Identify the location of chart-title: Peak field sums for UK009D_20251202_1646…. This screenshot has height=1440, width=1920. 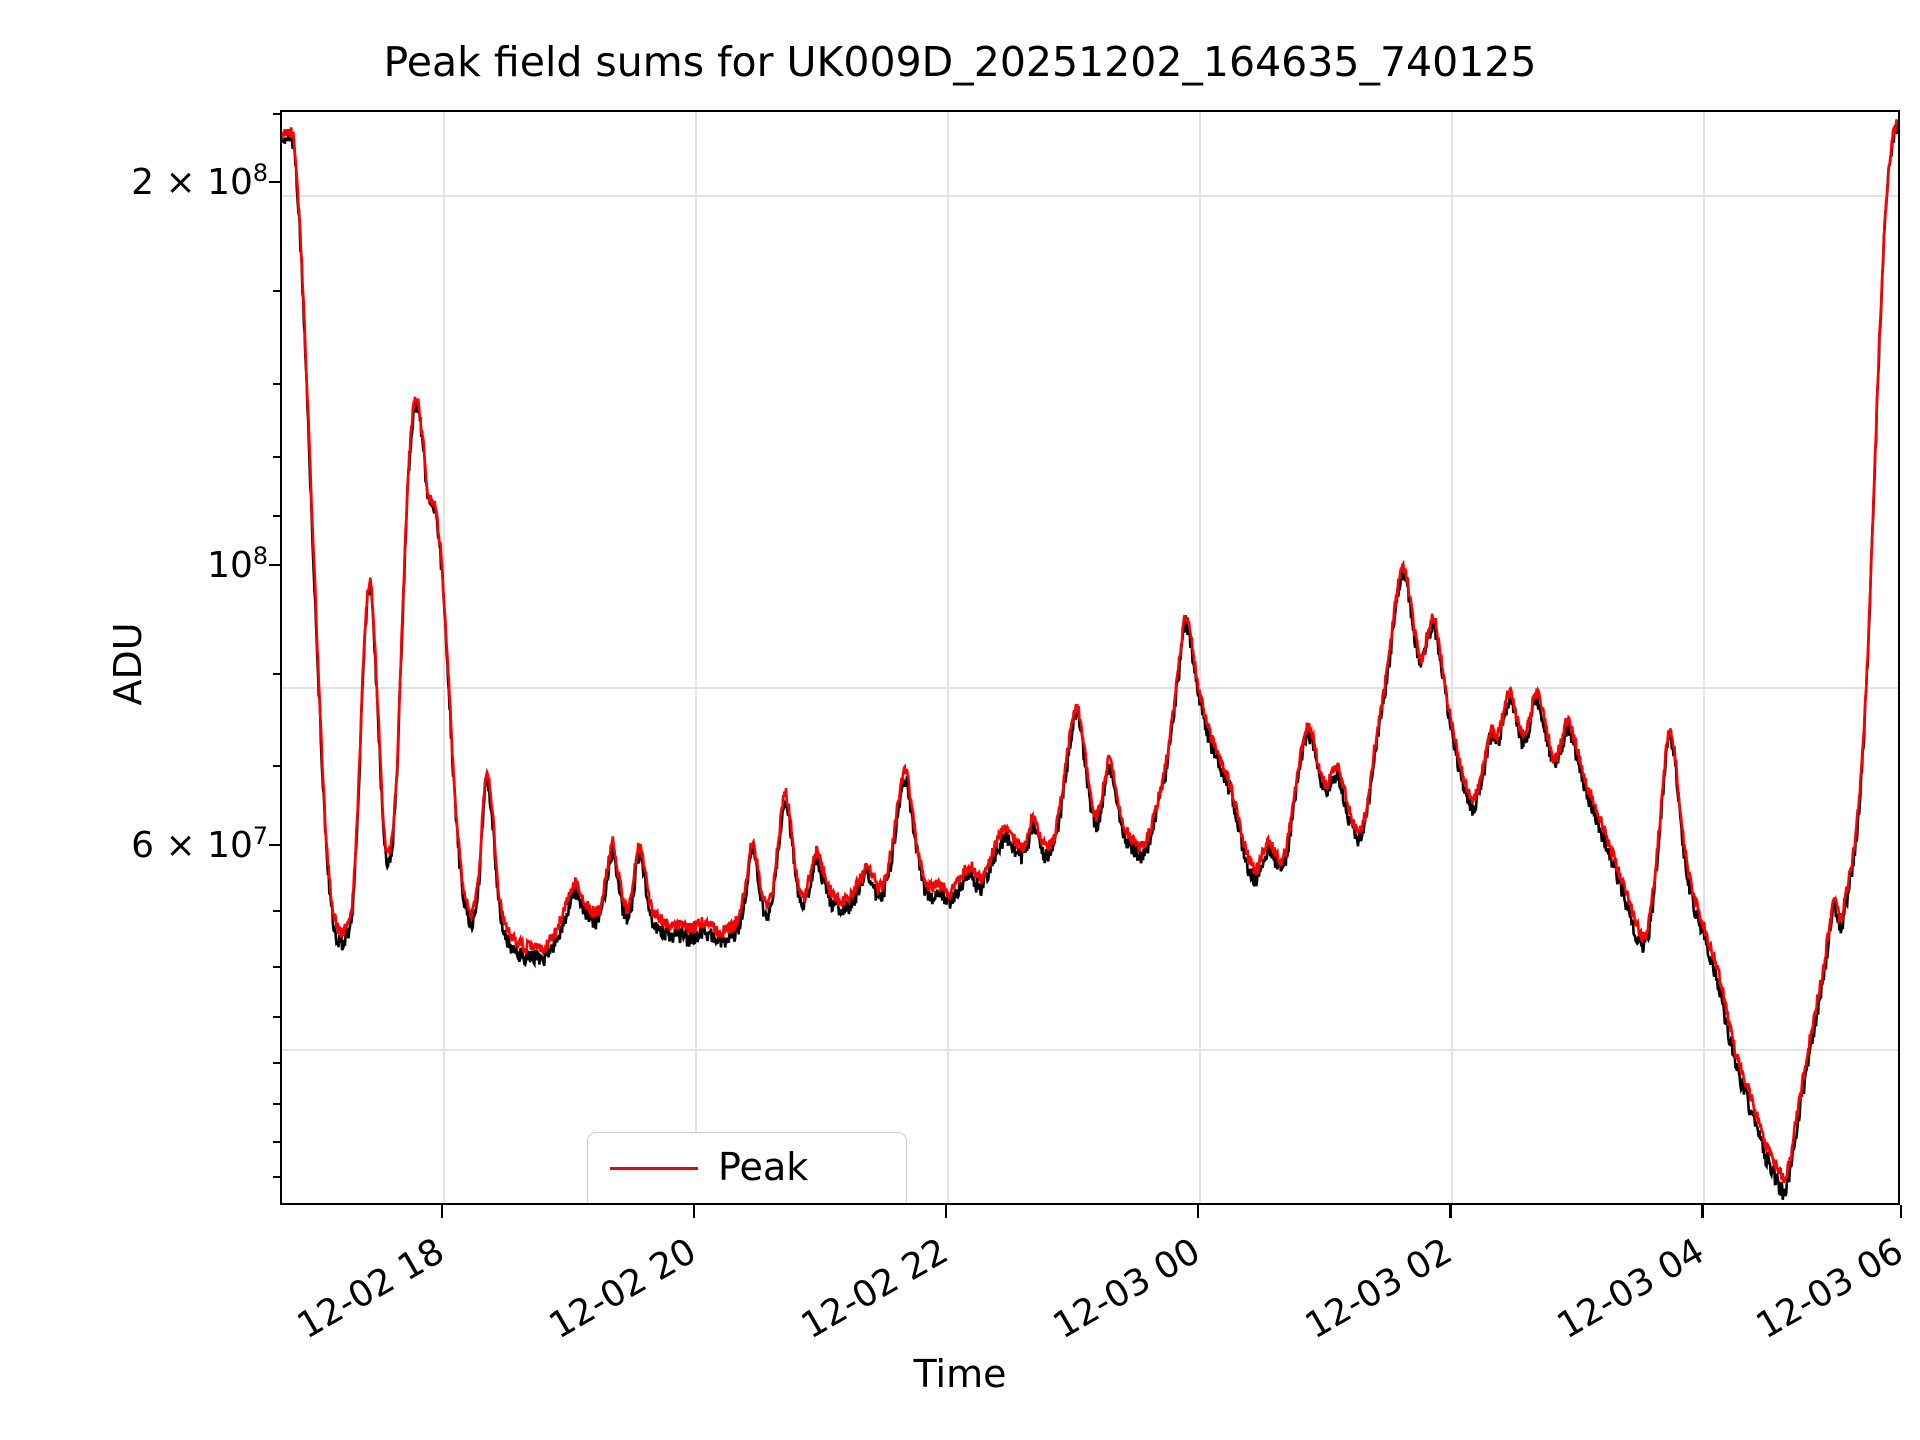
(960, 62).